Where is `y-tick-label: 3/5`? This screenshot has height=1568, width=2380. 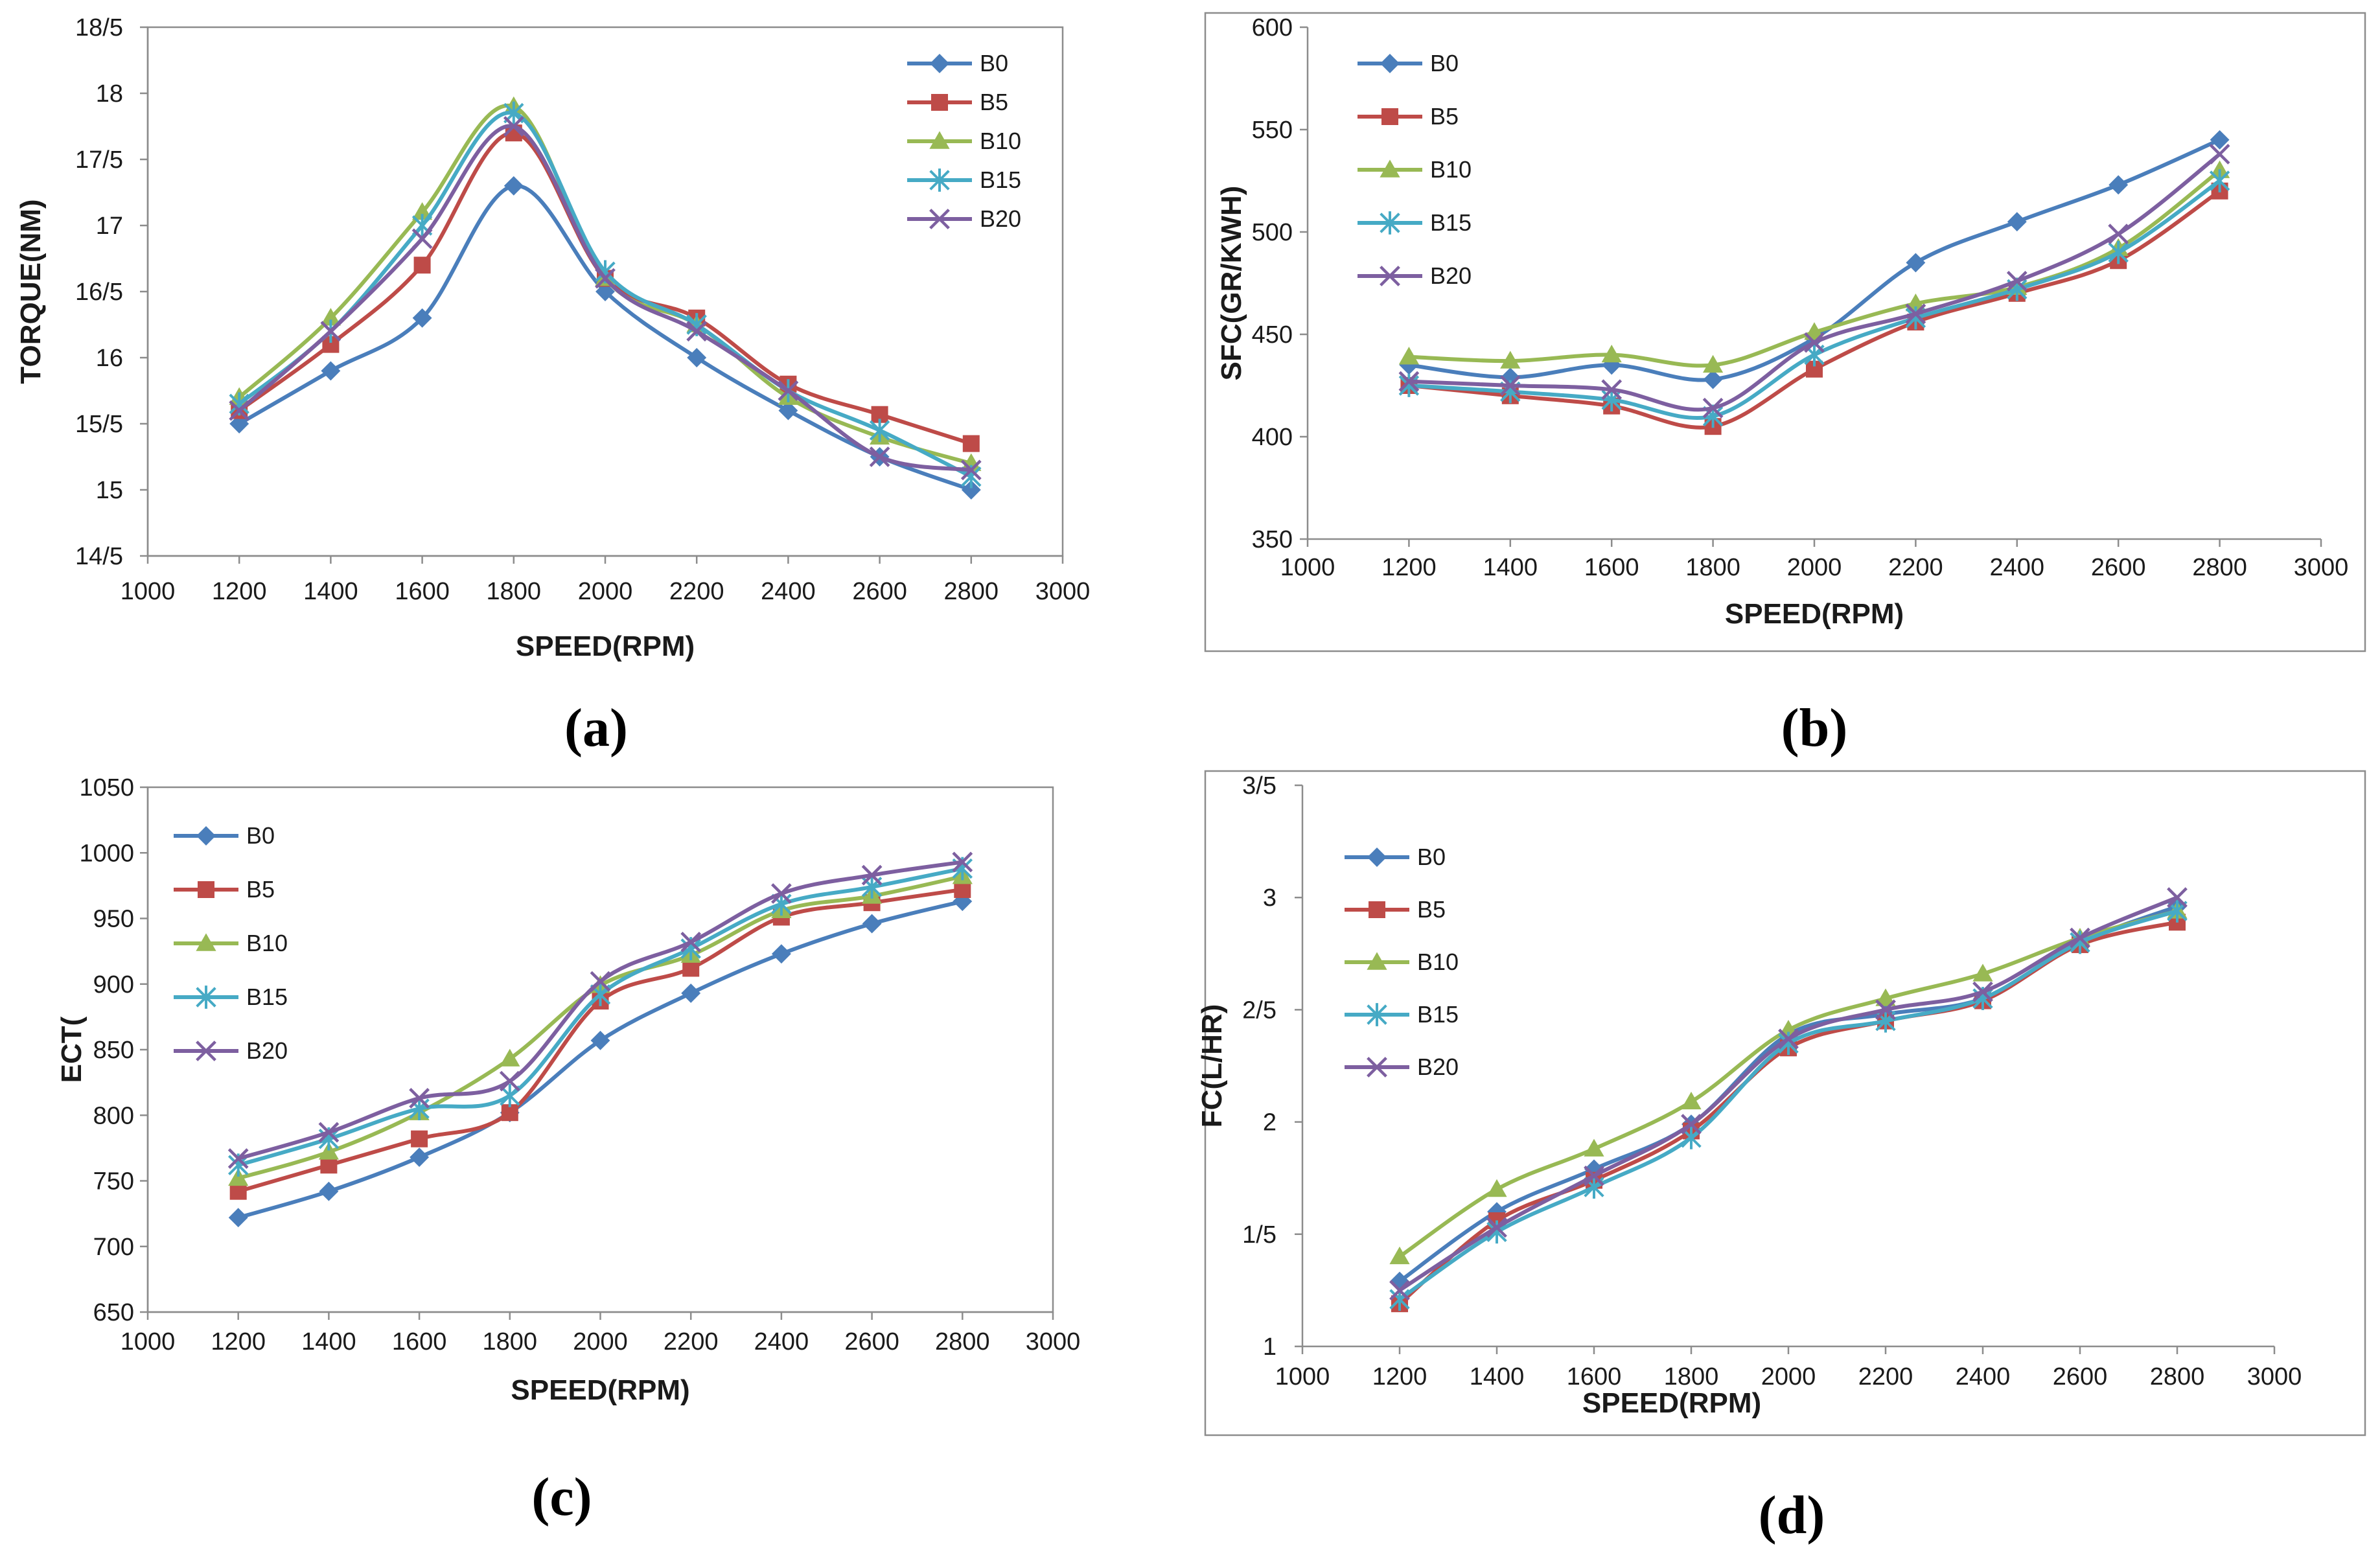 y-tick-label: 3/5 is located at coordinates (1260, 786).